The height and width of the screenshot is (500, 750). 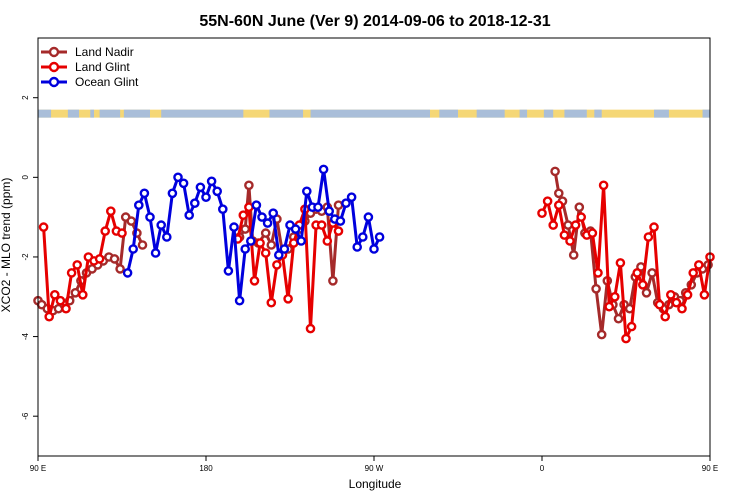 I want to click on land-ocean-band, so click(x=374, y=113).